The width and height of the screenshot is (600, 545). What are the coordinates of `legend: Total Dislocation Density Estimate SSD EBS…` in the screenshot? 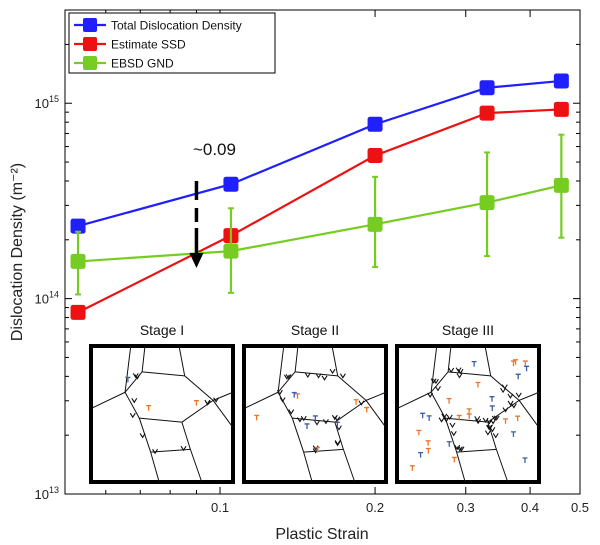 It's located at (172, 43).